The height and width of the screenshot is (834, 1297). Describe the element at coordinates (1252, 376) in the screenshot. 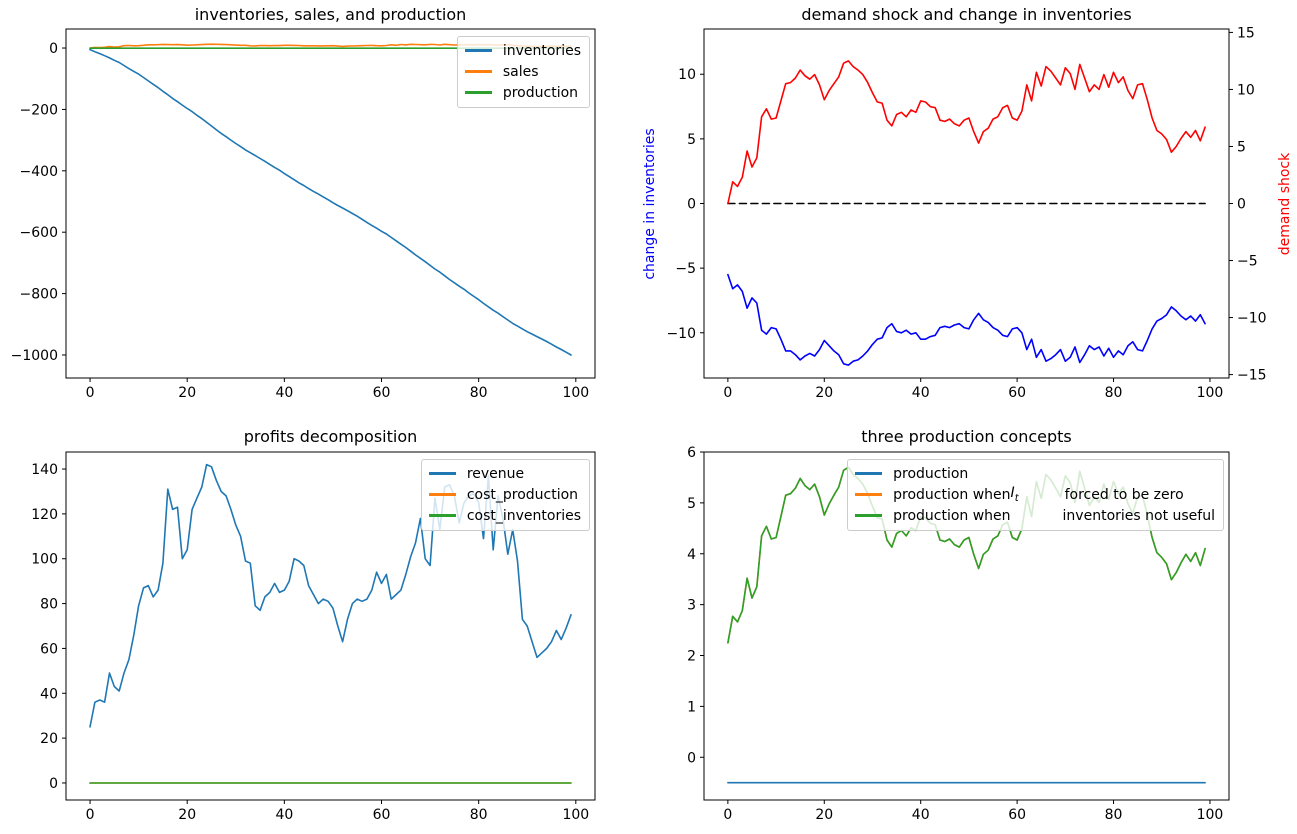

I see `right-y-tick-label: −15` at that location.